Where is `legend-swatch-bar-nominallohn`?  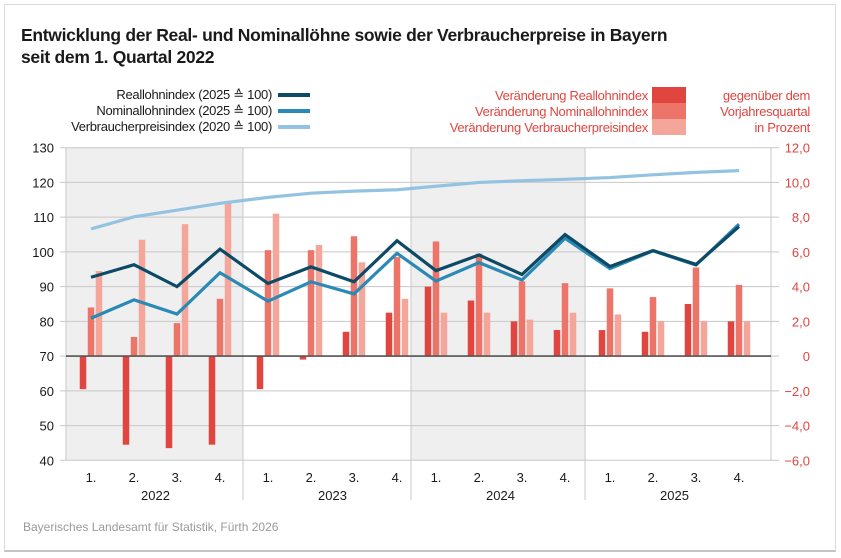 legend-swatch-bar-nominallohn is located at coordinates (669, 111).